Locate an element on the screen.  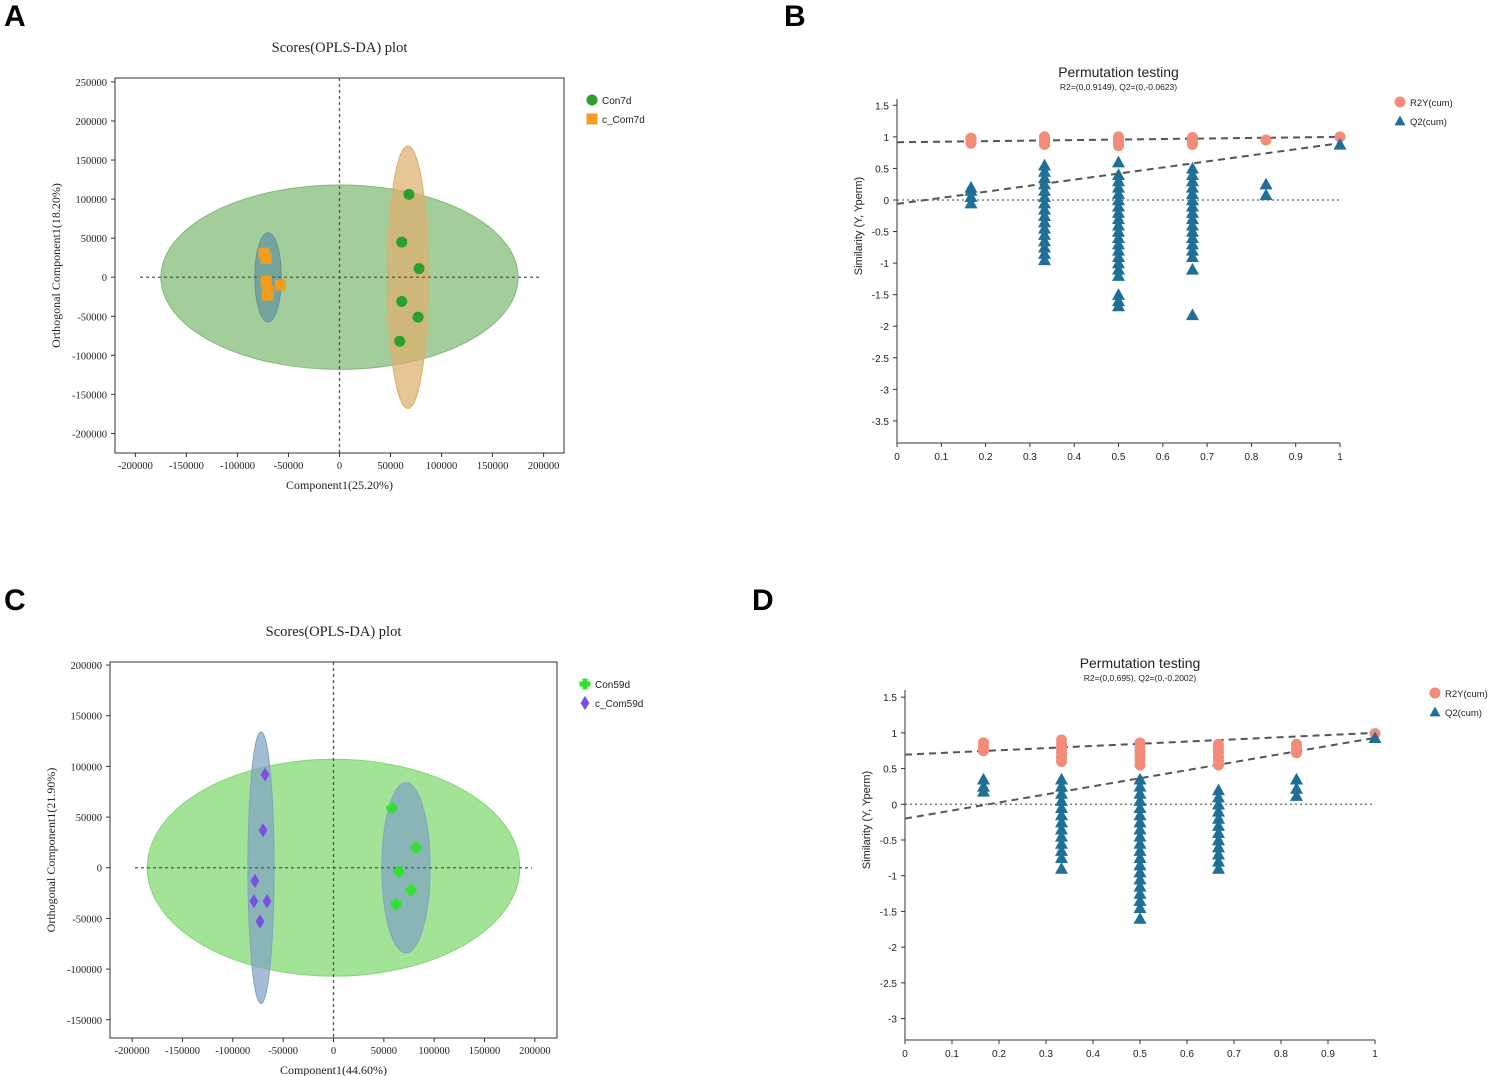
chart-subtitle: R2=(0,0.695), Q2=(0,-0.2002) is located at coordinates (1140, 678).